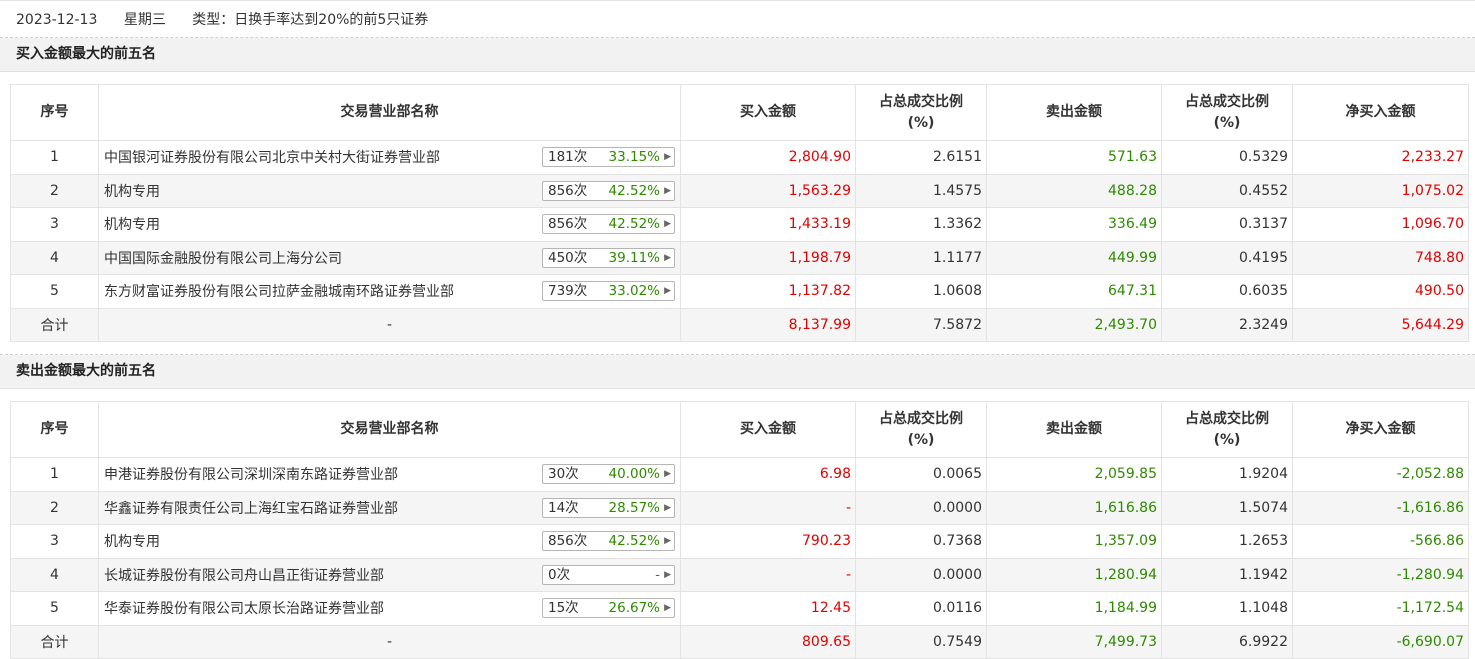  What do you see at coordinates (310, 20) in the screenshot?
I see `list-type: 类型：日换手率达到20%的前5只证券` at bounding box center [310, 20].